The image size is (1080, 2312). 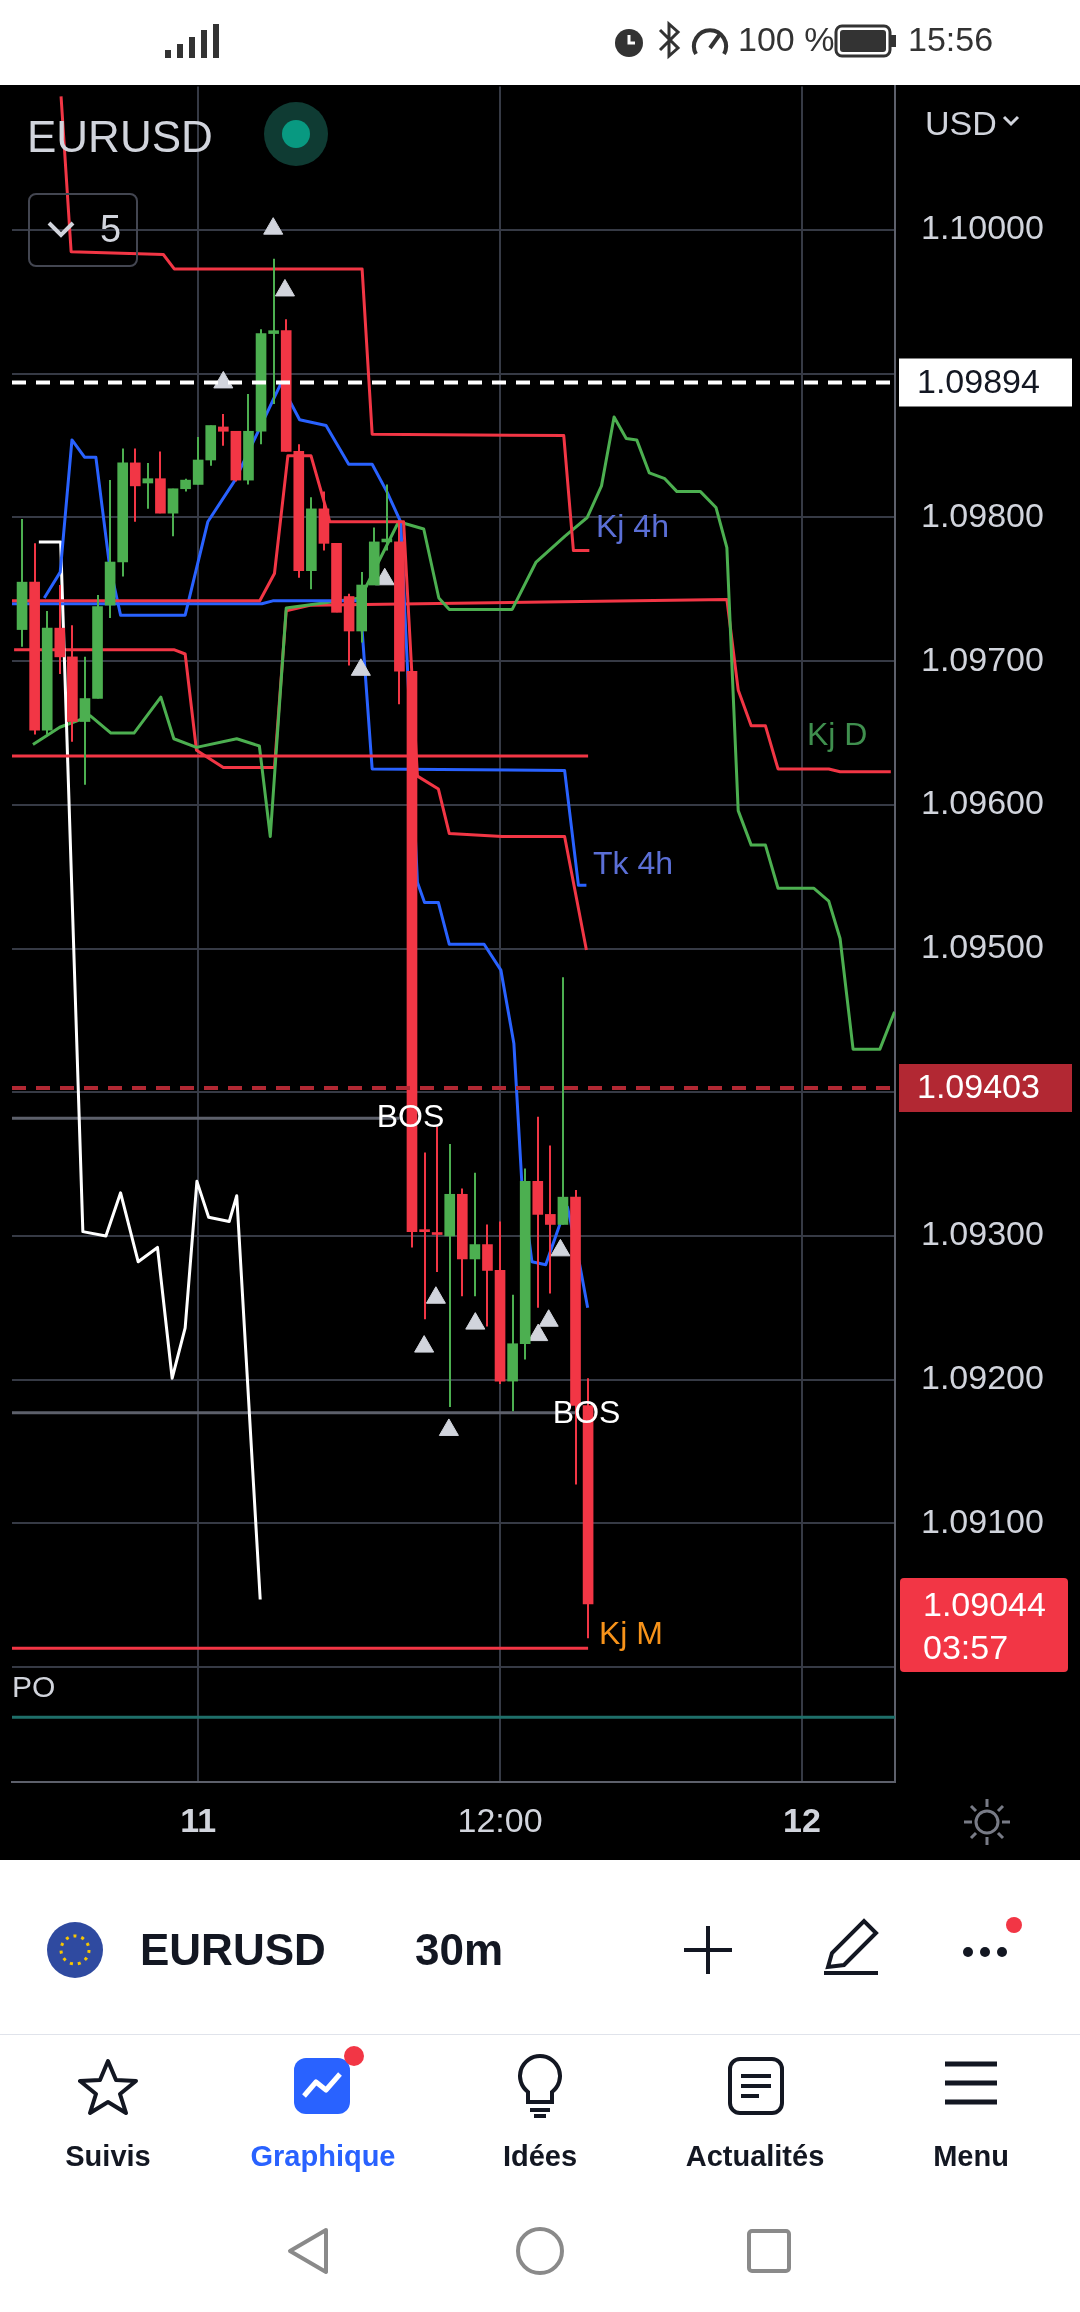 What do you see at coordinates (34, 1687) in the screenshot?
I see `annotation: PO` at bounding box center [34, 1687].